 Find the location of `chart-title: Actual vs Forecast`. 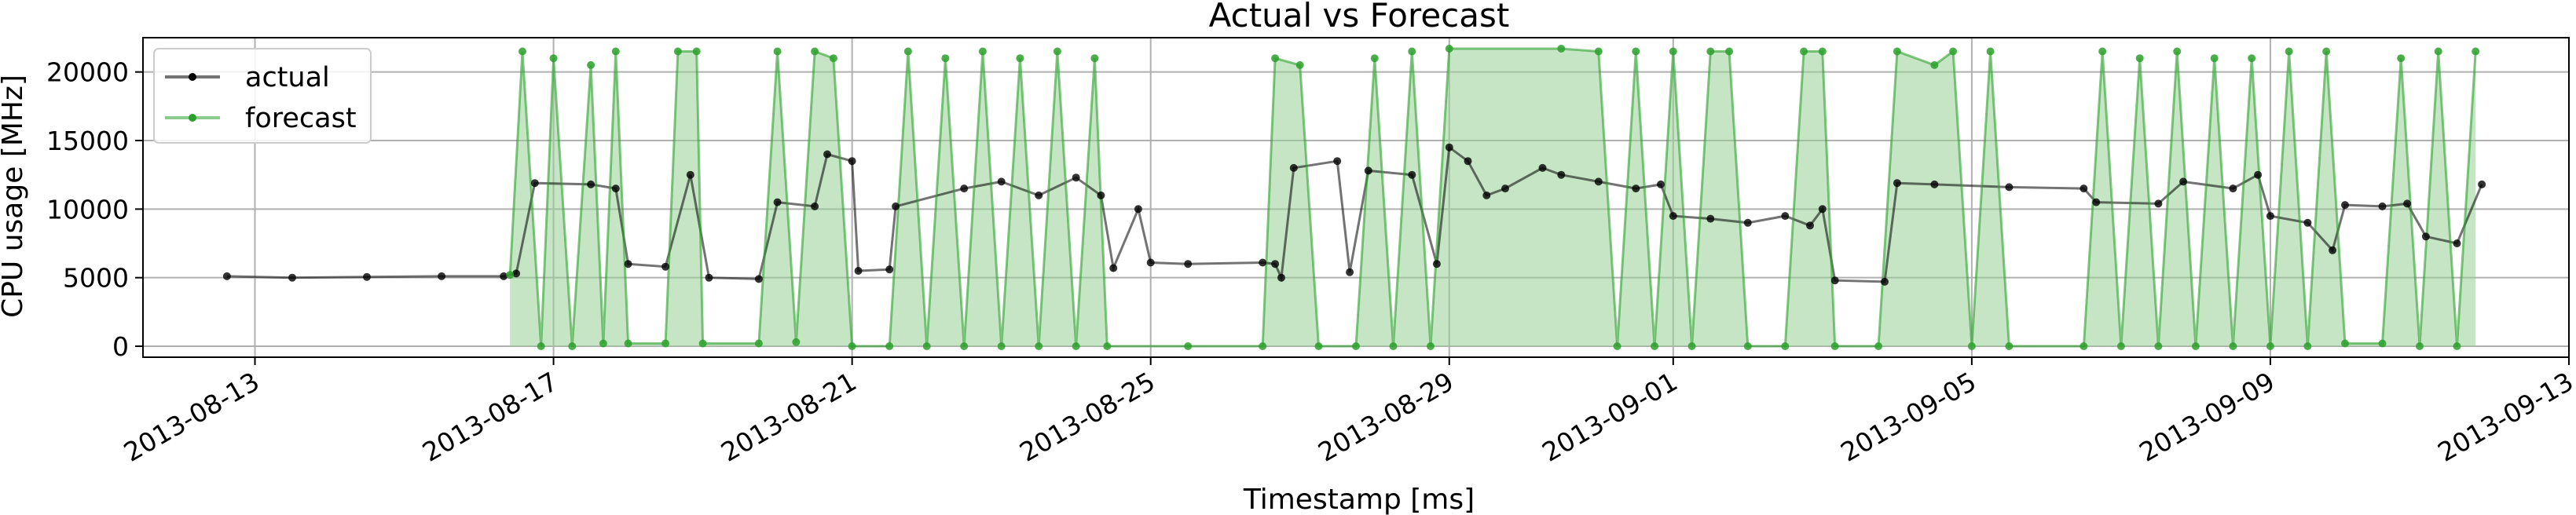

chart-title: Actual vs Forecast is located at coordinates (1359, 17).